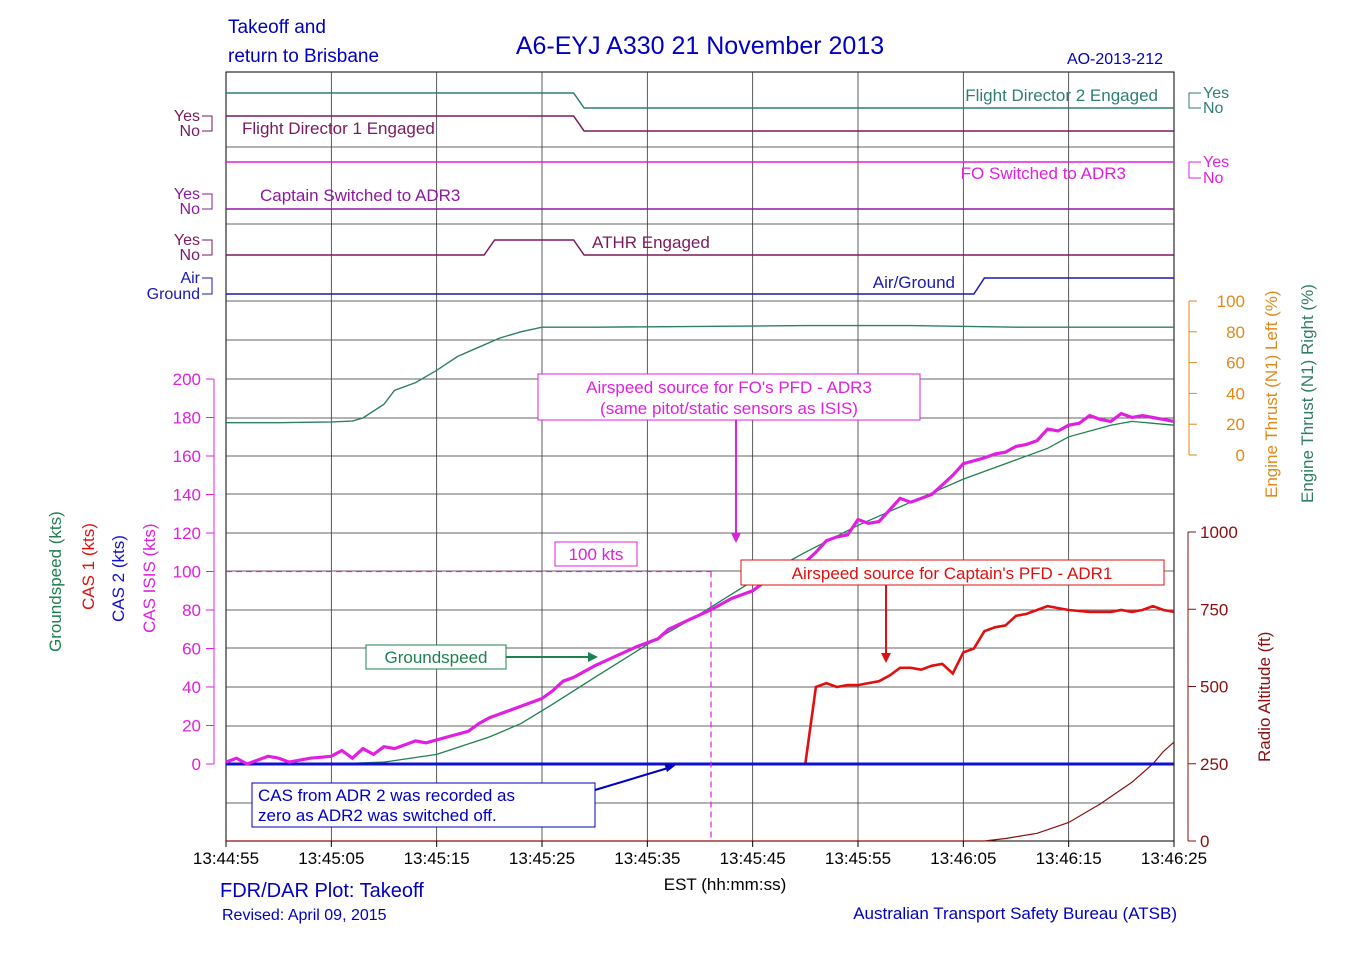 Image resolution: width=1369 pixels, height=976 pixels. What do you see at coordinates (173, 294) in the screenshot?
I see `state-label-low: Ground` at bounding box center [173, 294].